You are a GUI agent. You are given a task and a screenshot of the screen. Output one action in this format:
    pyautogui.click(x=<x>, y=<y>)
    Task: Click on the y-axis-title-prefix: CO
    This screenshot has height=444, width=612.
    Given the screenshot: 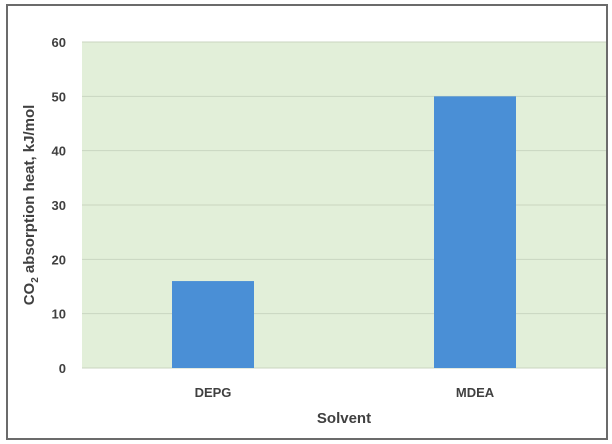 What is the action you would take?
    pyautogui.click(x=29, y=293)
    